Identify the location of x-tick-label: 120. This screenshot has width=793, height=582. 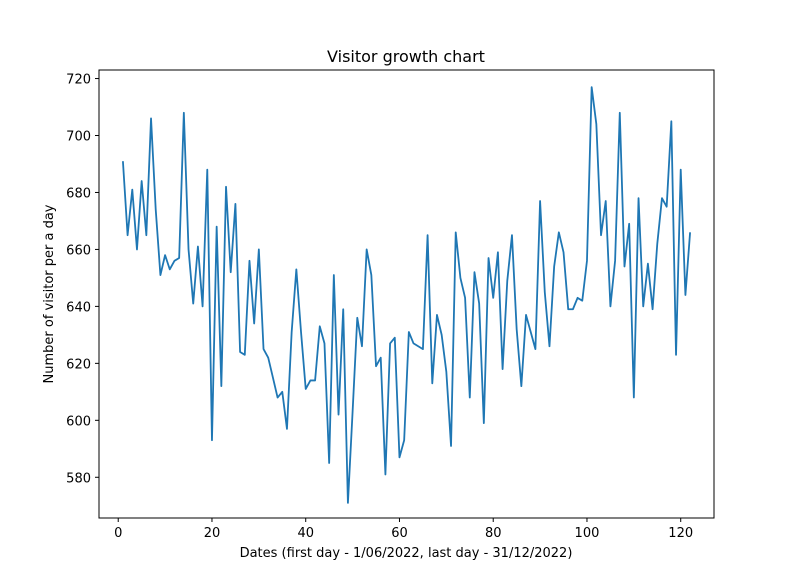
(680, 533).